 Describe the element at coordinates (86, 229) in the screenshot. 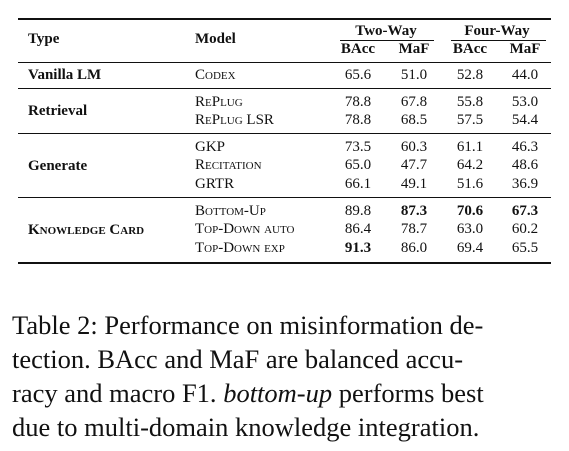

I see `row-type: Knowledge Card` at that location.